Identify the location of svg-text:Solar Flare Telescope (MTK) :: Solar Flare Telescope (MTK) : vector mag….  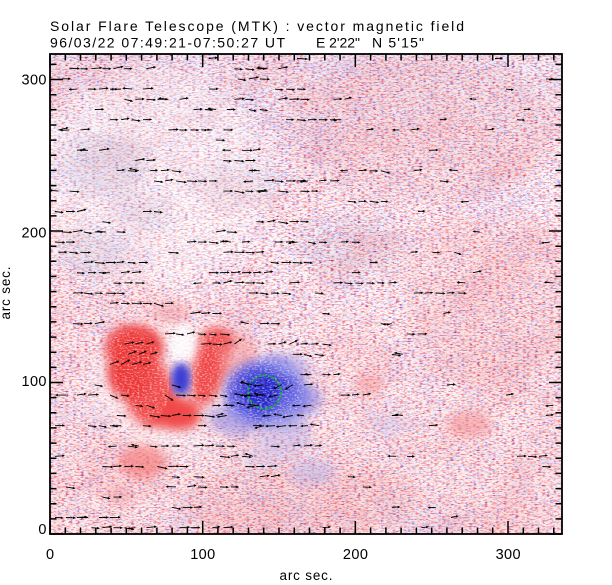
(257, 26).